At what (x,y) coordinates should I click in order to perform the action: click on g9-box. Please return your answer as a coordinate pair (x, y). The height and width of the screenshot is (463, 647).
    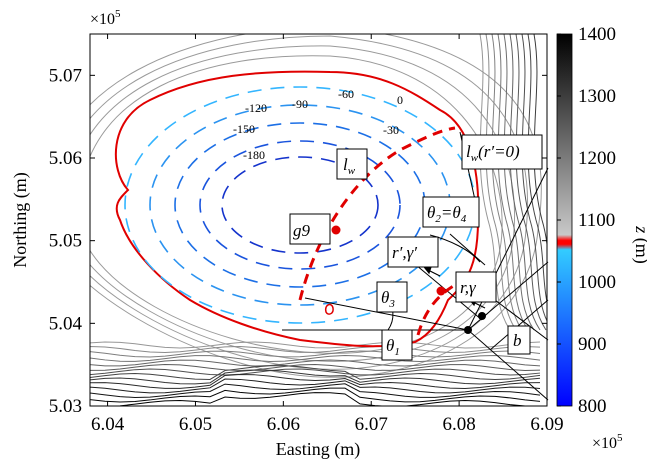
    Looking at the image, I should click on (310, 229).